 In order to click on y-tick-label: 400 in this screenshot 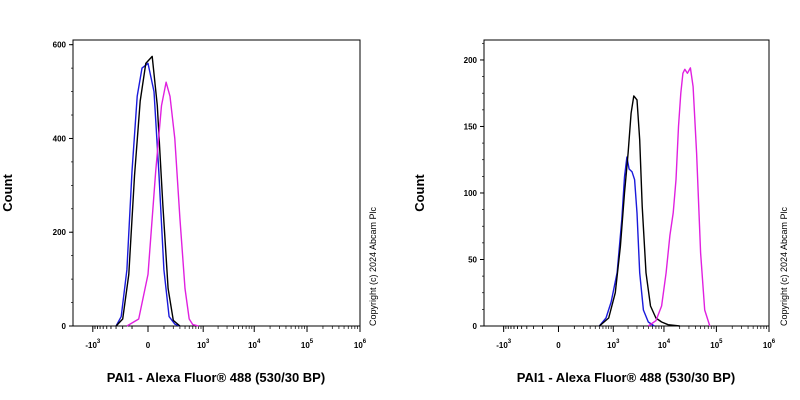, I will do `click(60, 138)`.